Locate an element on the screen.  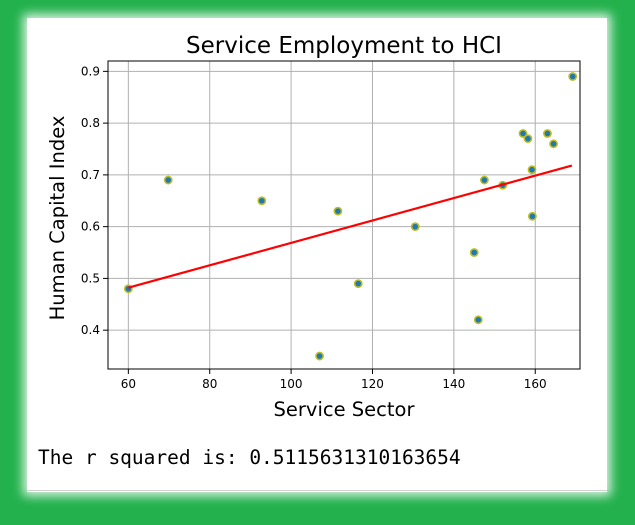
x-tick-label: 100 is located at coordinates (291, 384).